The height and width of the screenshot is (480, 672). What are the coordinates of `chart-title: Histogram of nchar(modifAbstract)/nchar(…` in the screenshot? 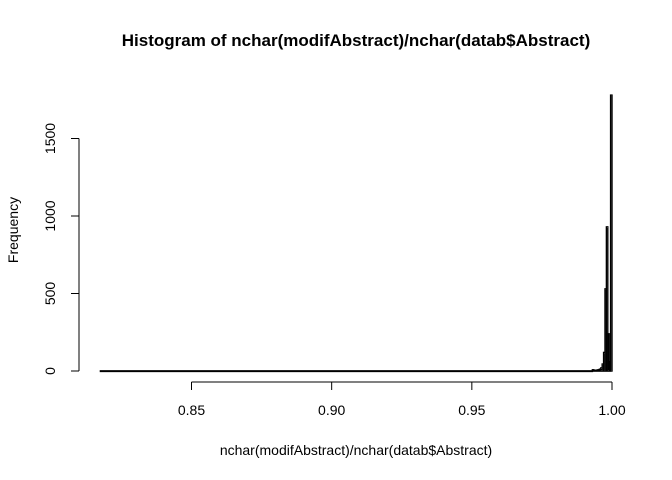 It's located at (356, 40).